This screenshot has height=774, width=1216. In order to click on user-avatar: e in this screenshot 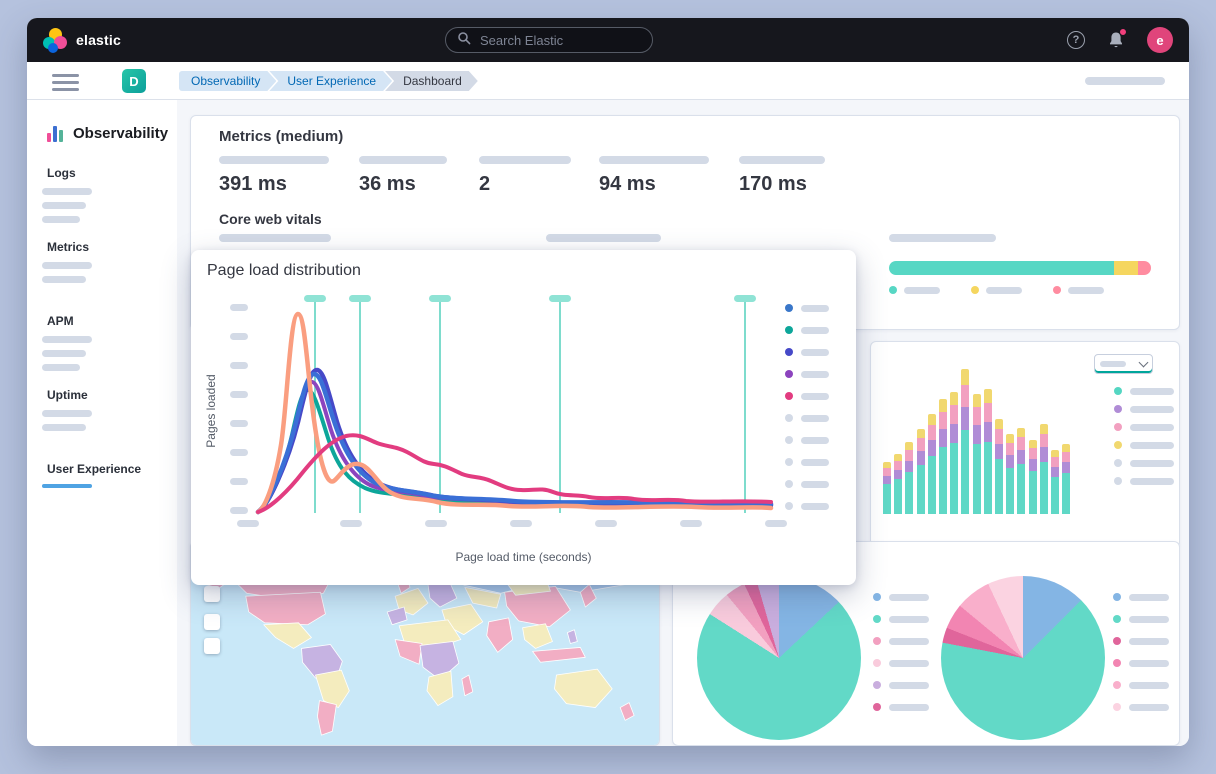, I will do `click(1160, 40)`.